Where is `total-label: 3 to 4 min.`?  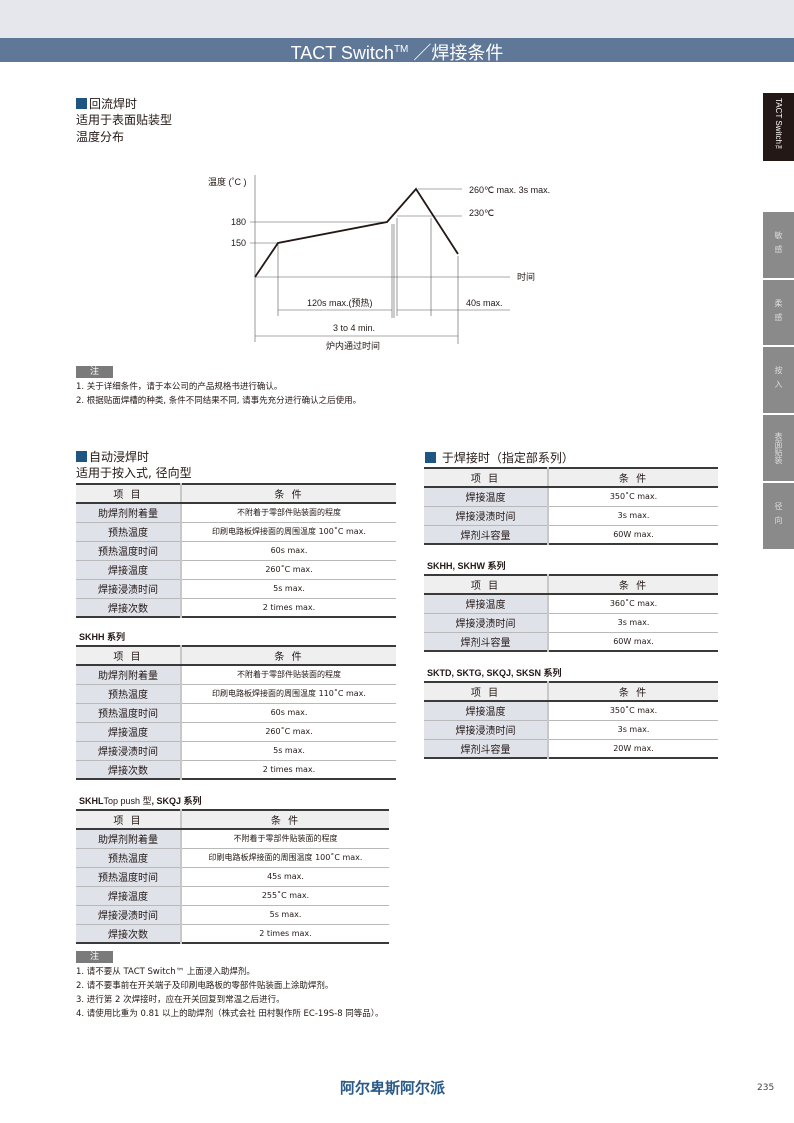 total-label: 3 to 4 min. is located at coordinates (354, 328).